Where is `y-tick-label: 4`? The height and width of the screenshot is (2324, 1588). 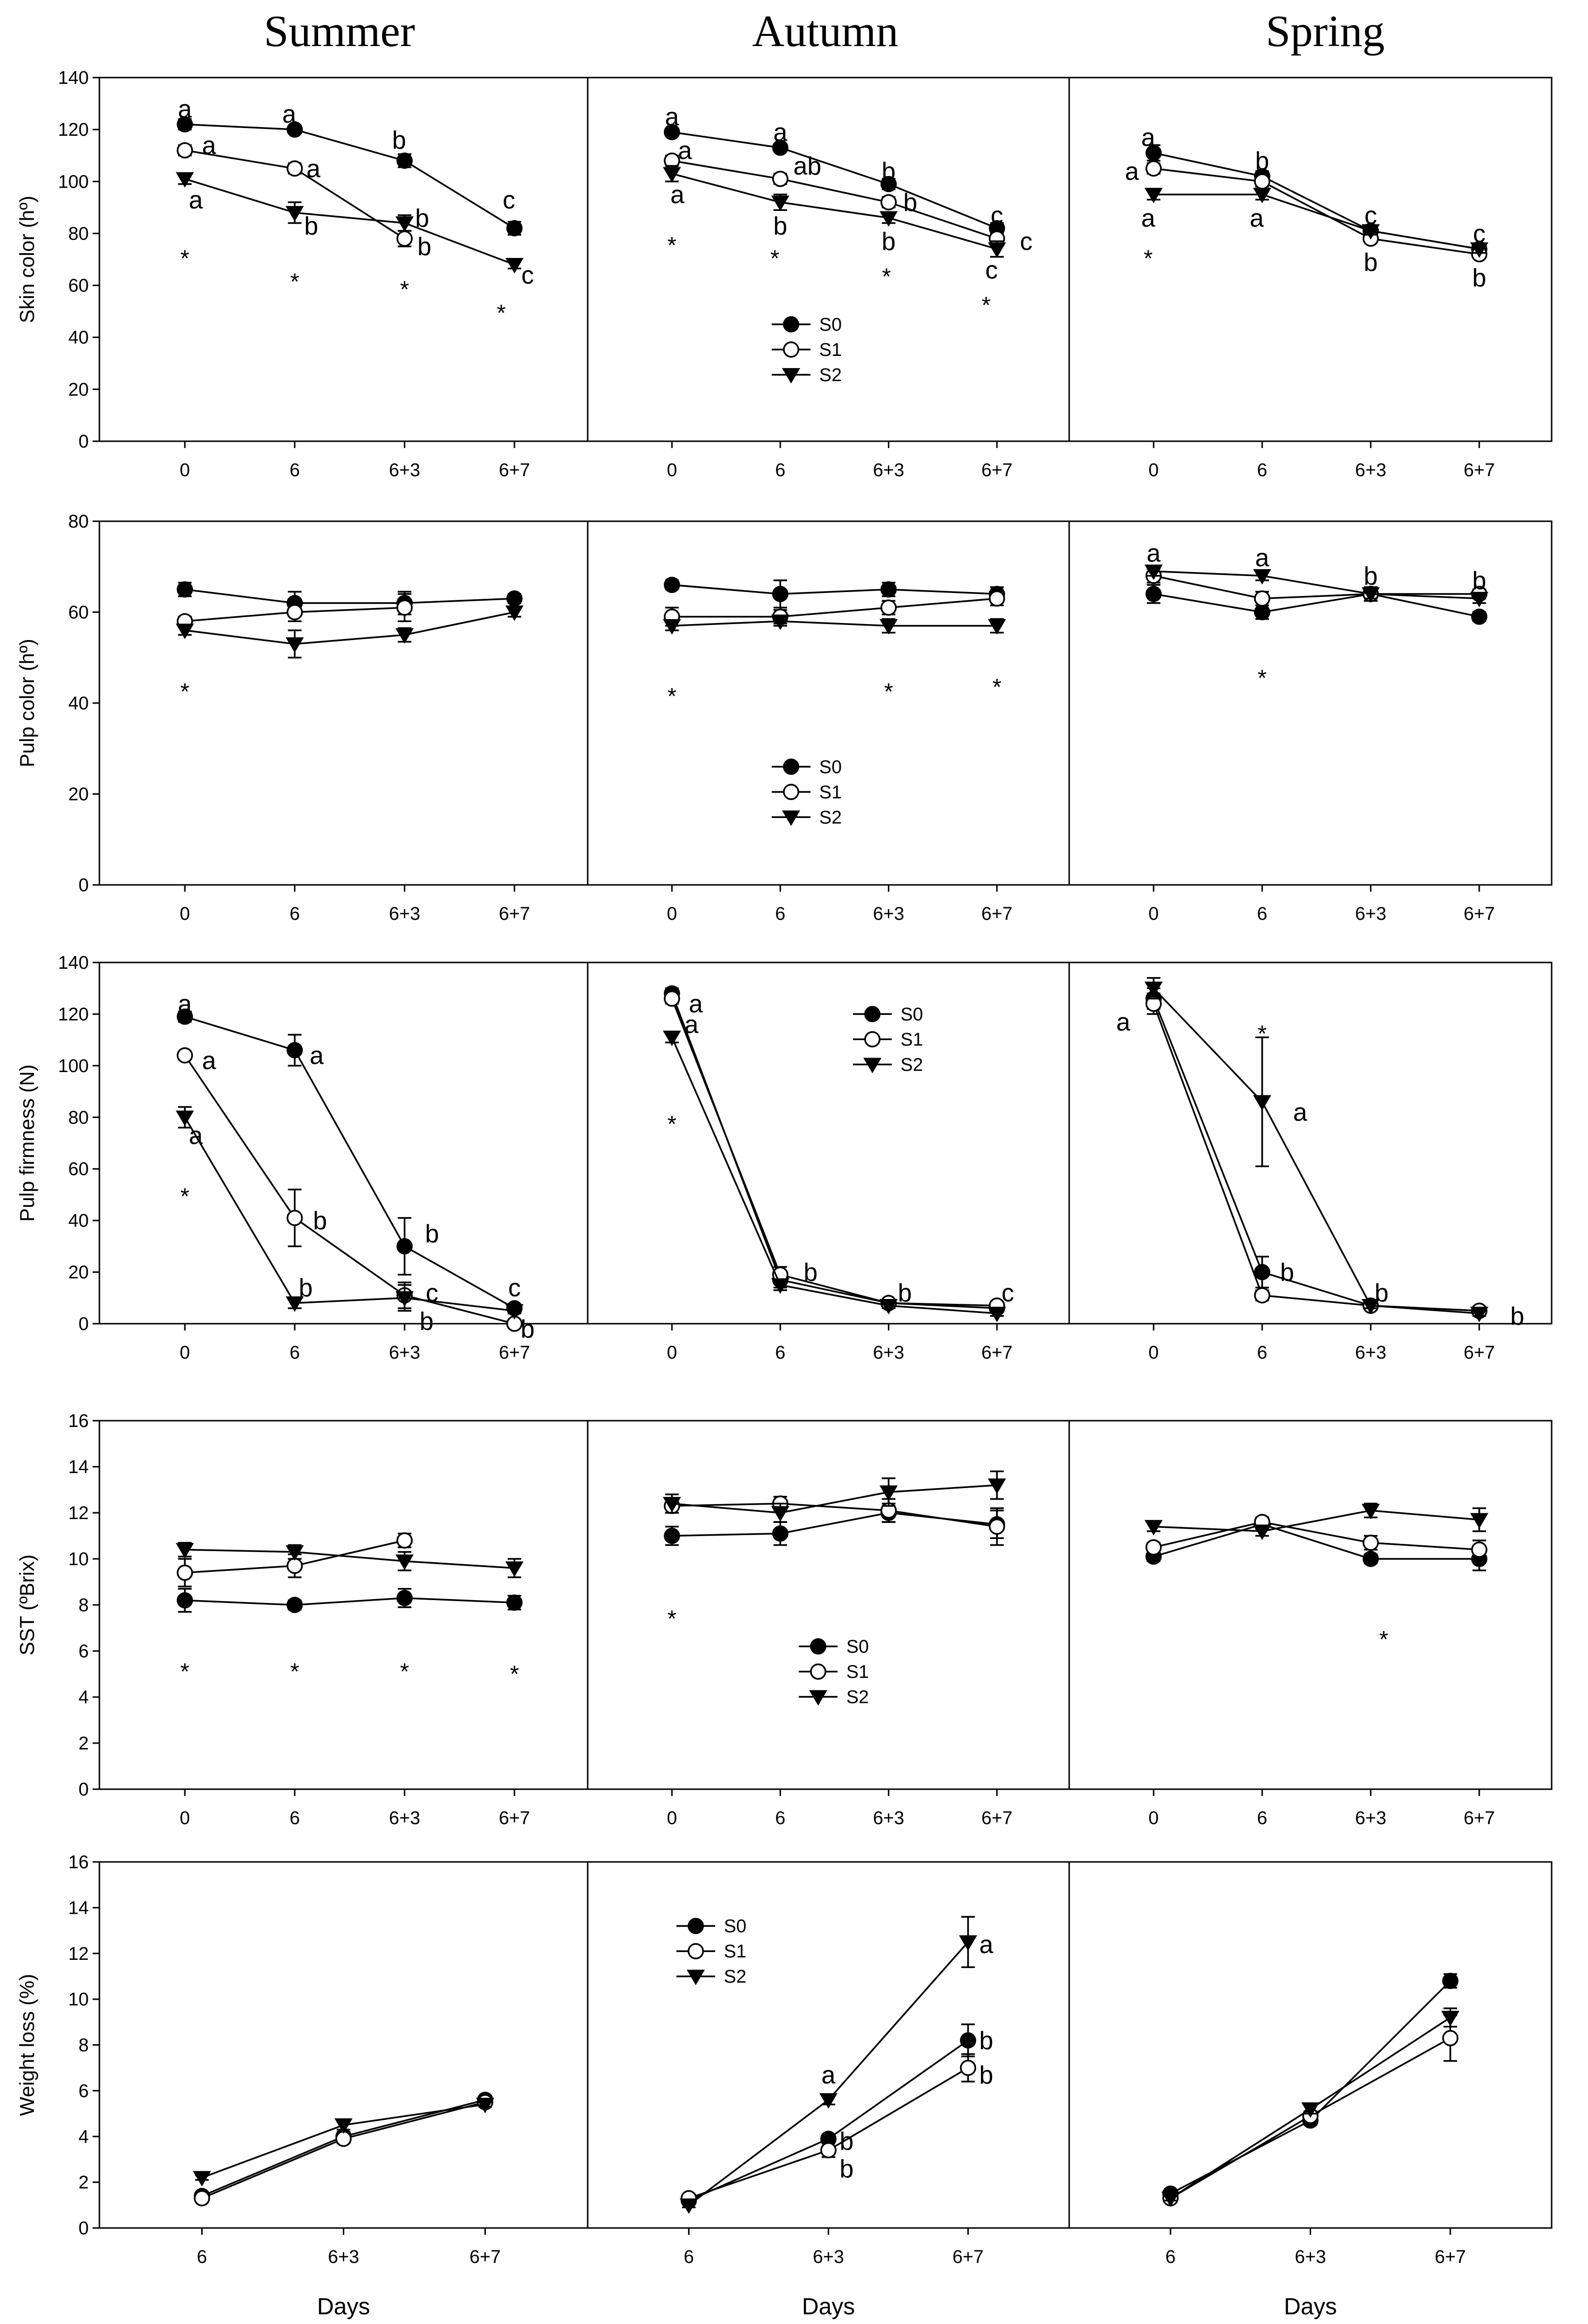 y-tick-label: 4 is located at coordinates (84, 2137).